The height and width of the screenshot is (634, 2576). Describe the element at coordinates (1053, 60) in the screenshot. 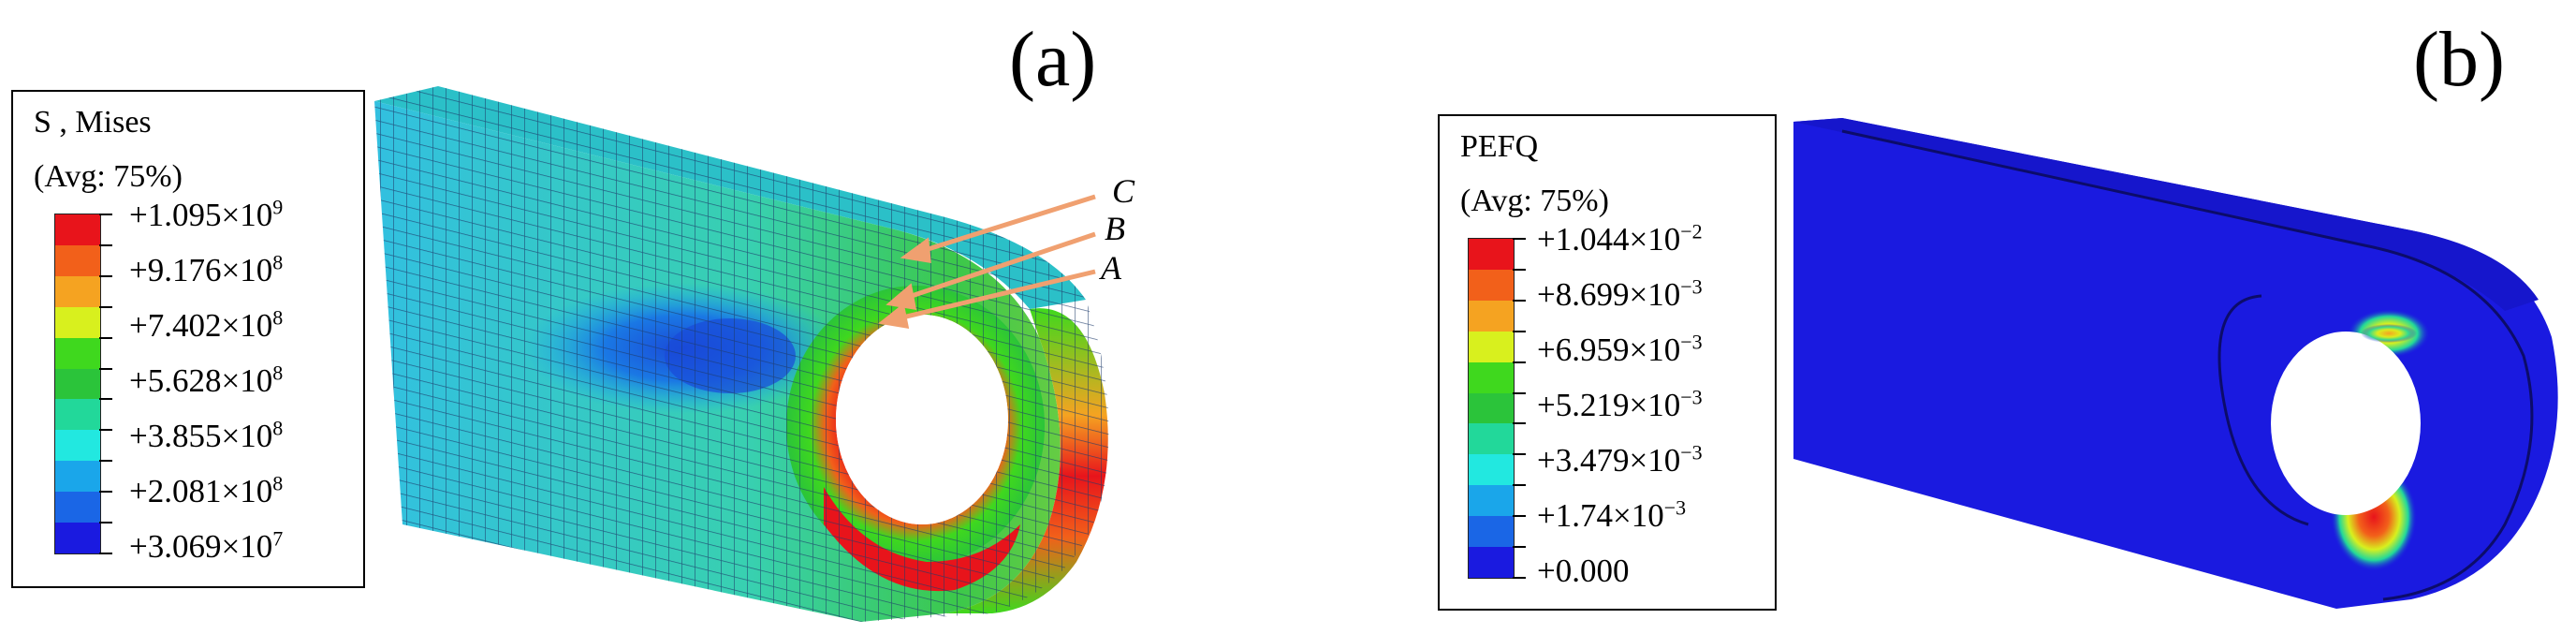

I see `panel-label-a: (a)` at that location.